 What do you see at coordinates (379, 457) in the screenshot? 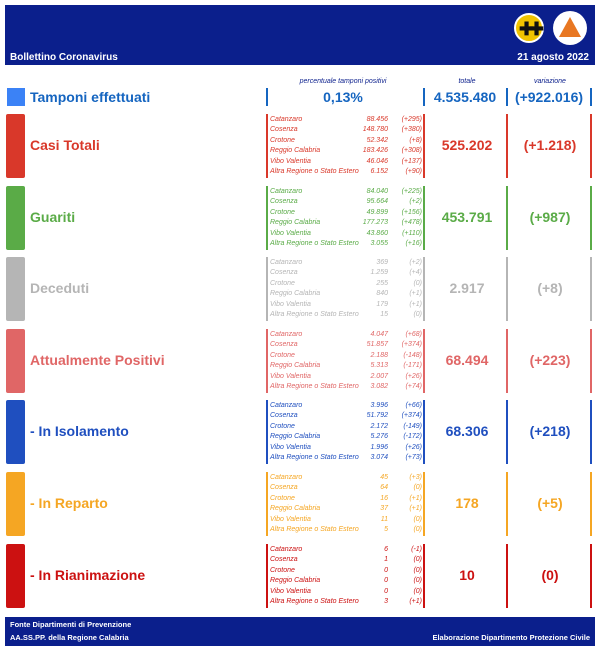
I see `province-value: 3.074` at bounding box center [379, 457].